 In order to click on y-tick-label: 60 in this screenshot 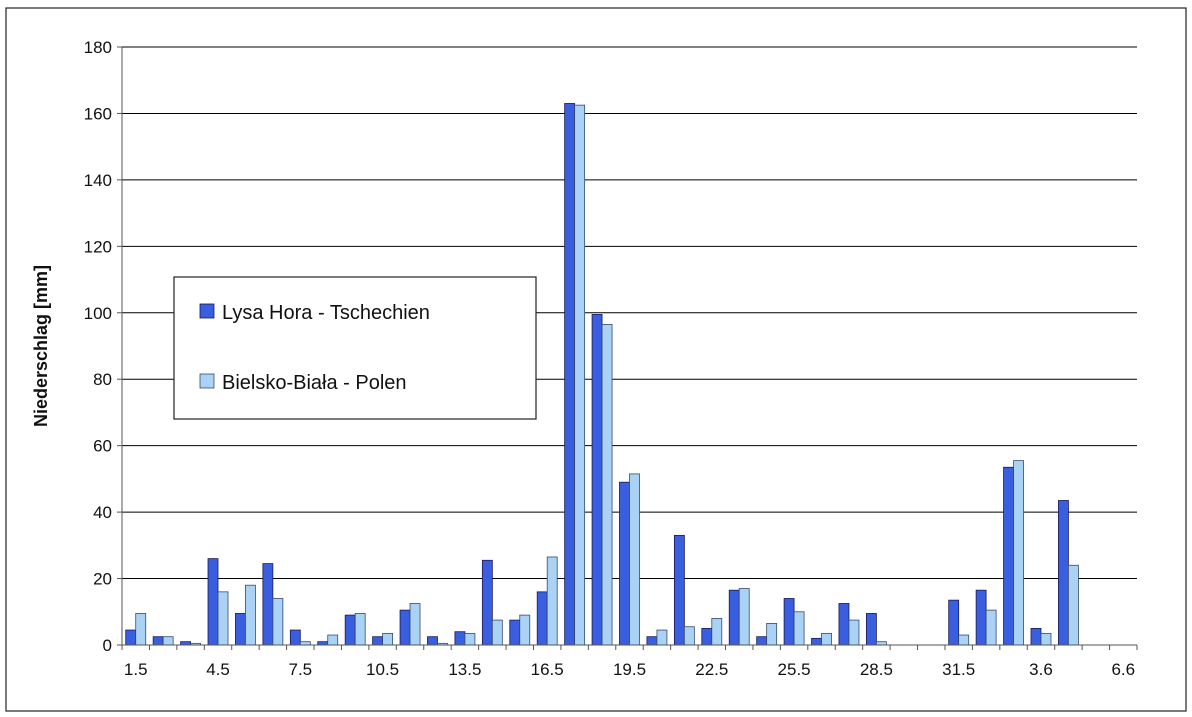, I will do `click(102, 446)`.